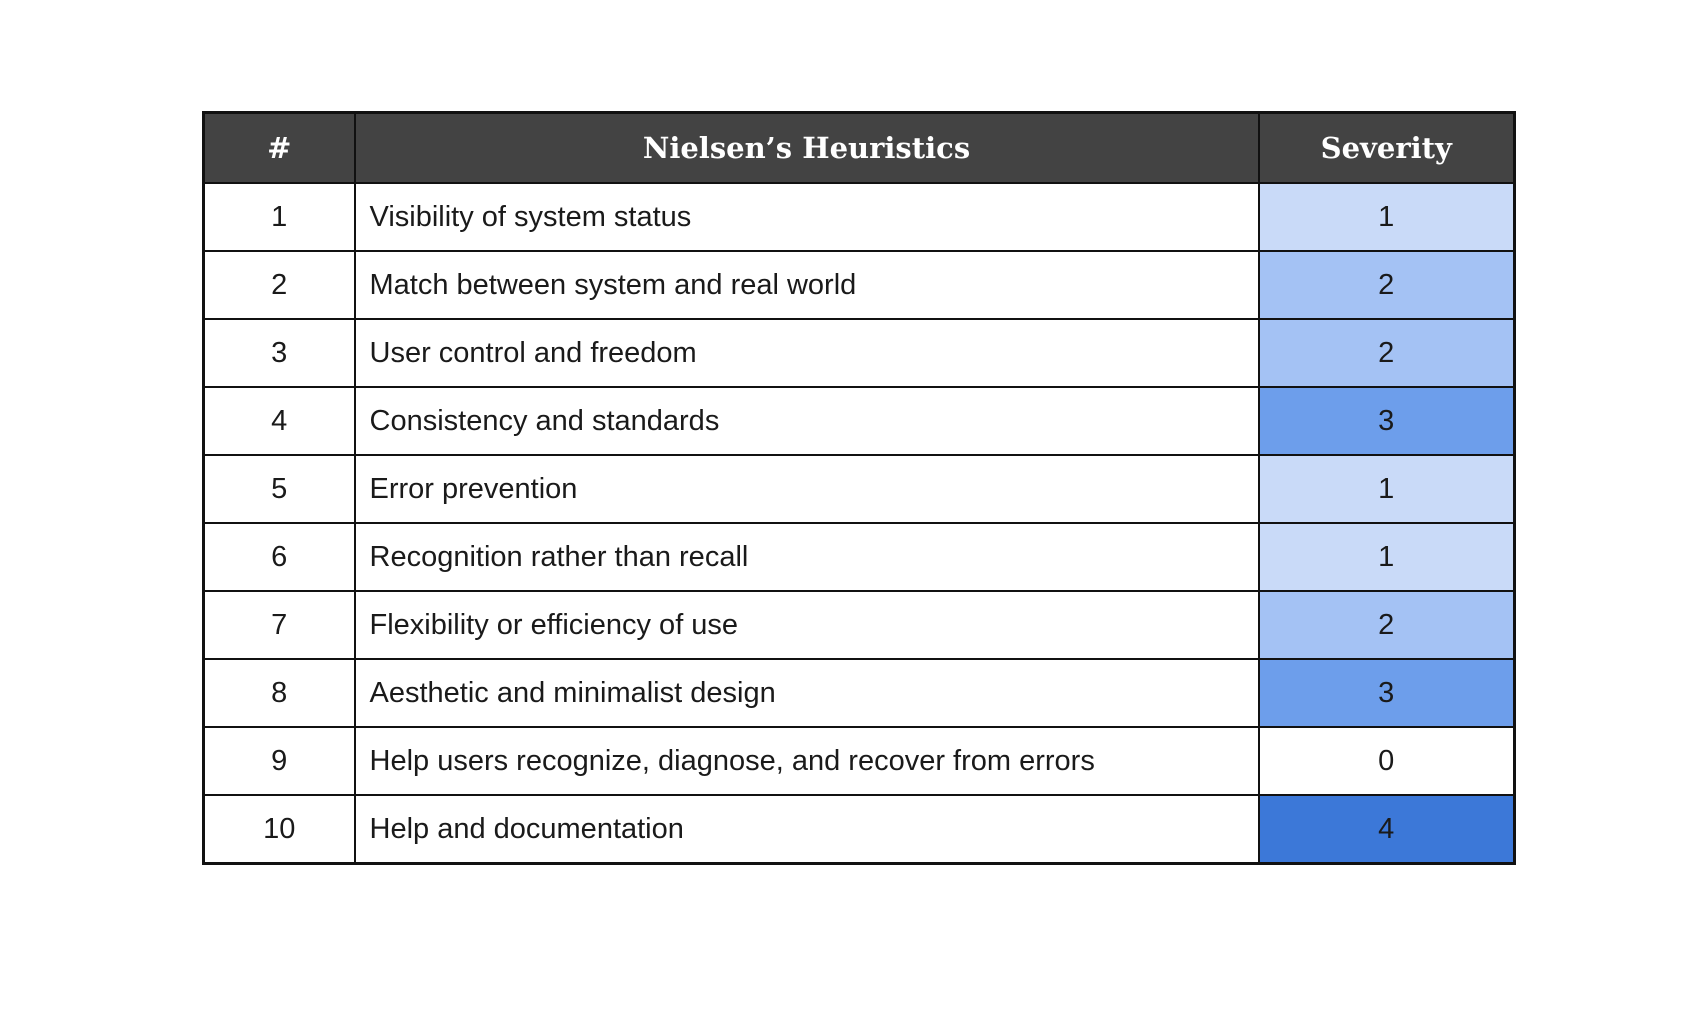  I want to click on table-row: 6 Recognition rather than recall 1, so click(859, 557).